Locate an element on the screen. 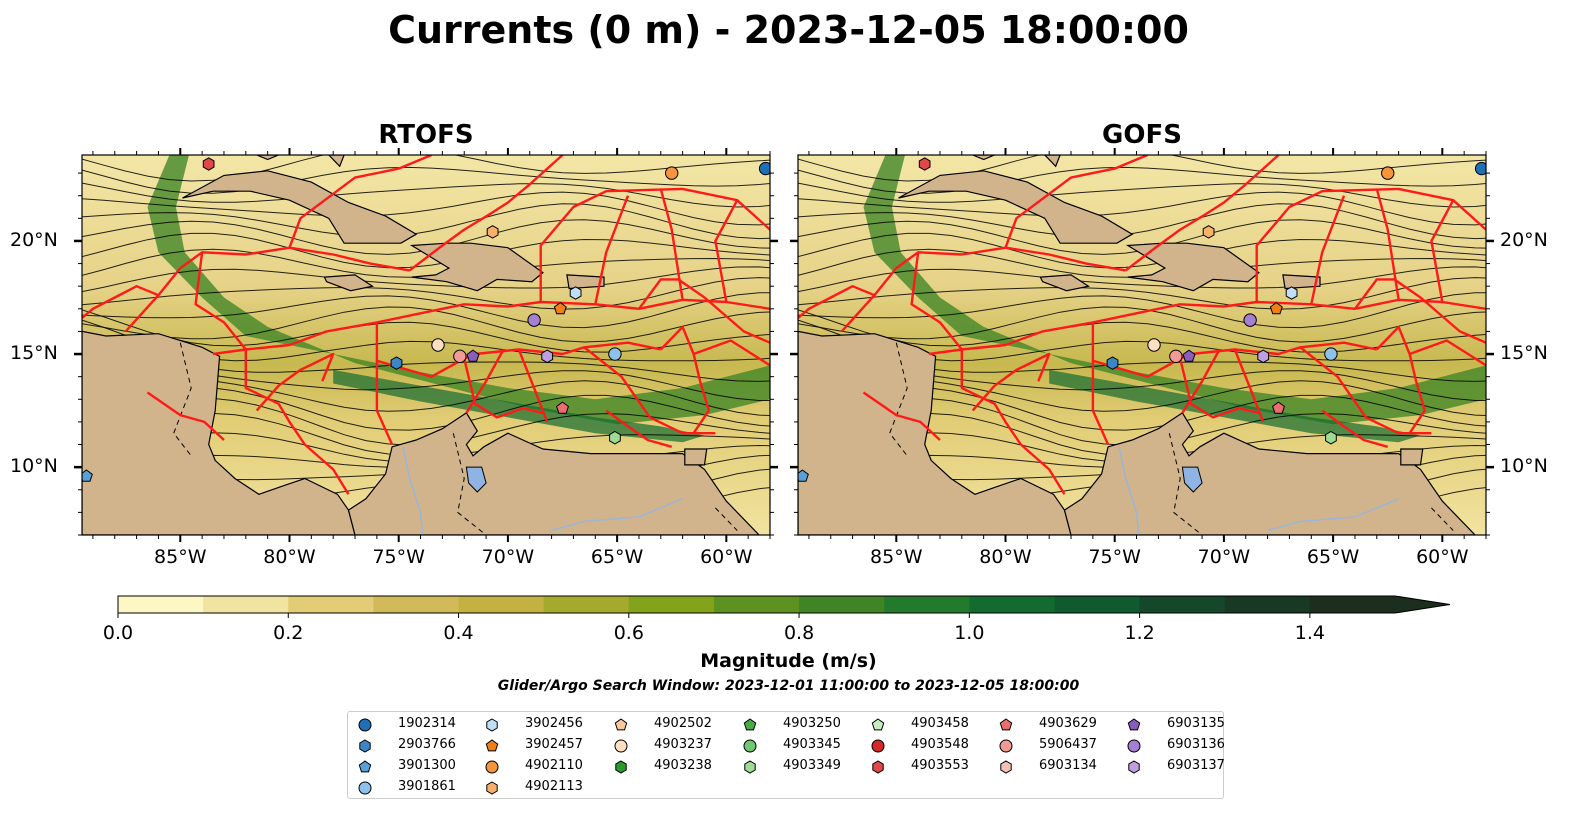 This screenshot has height=827, width=1577. legend-label: 2903766 is located at coordinates (427, 744).